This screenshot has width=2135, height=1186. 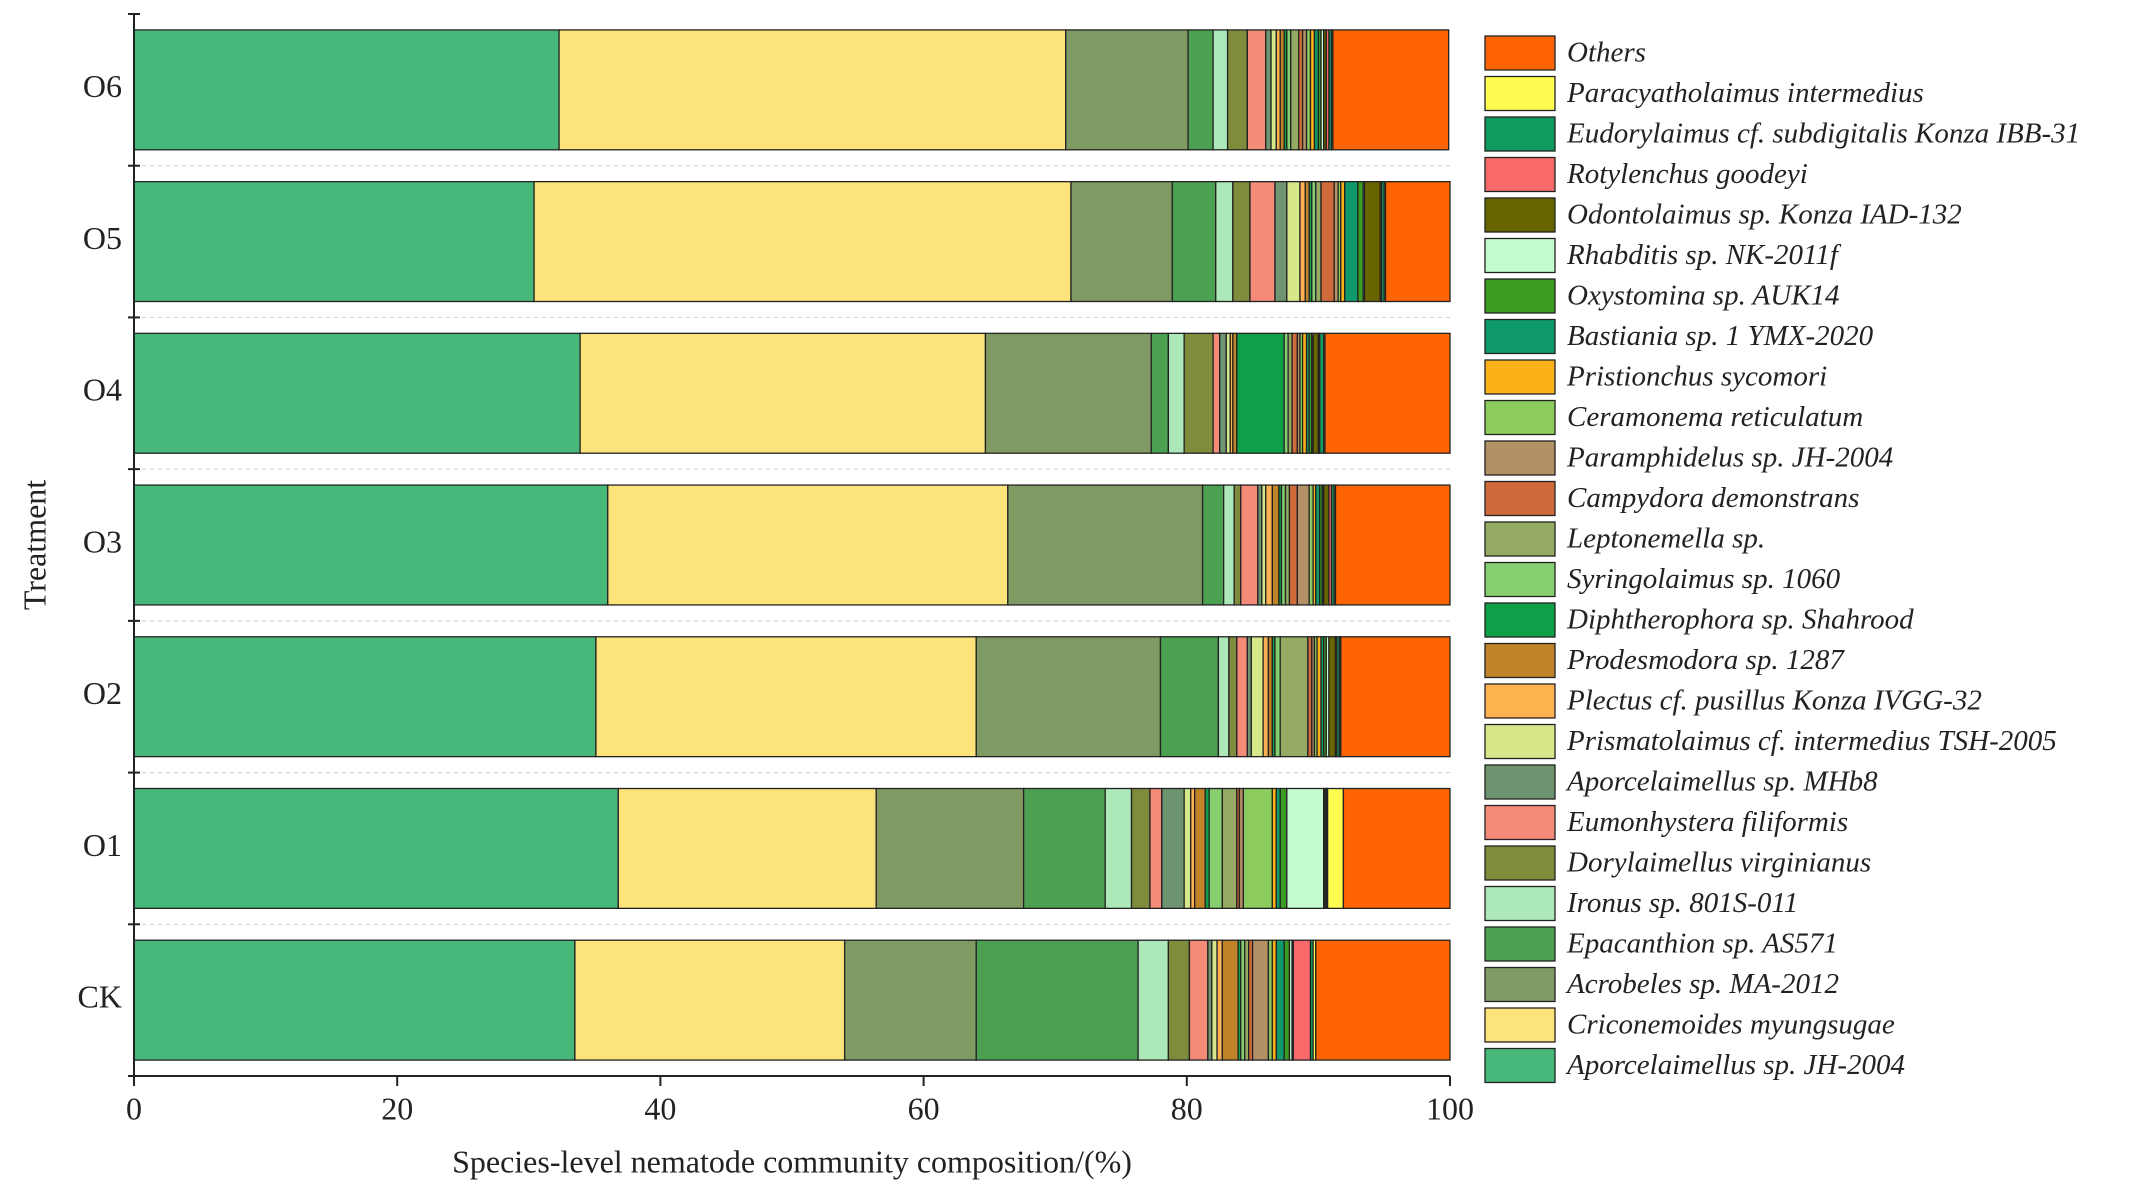 What do you see at coordinates (1720, 336) in the screenshot?
I see `legend-label: Bastiania sp. 1 YMX-2020` at bounding box center [1720, 336].